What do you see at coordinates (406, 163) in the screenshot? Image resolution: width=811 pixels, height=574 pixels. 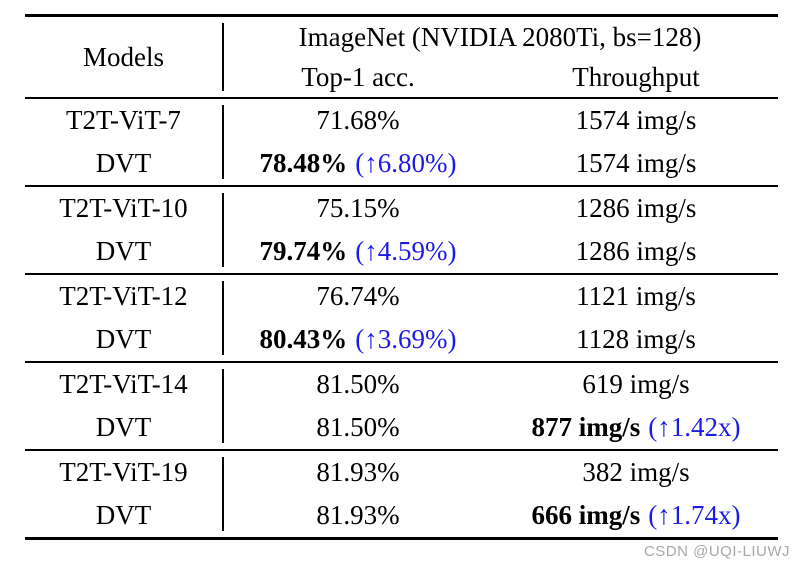 I see `acc-improvement-note: (↑6.80%)` at bounding box center [406, 163].